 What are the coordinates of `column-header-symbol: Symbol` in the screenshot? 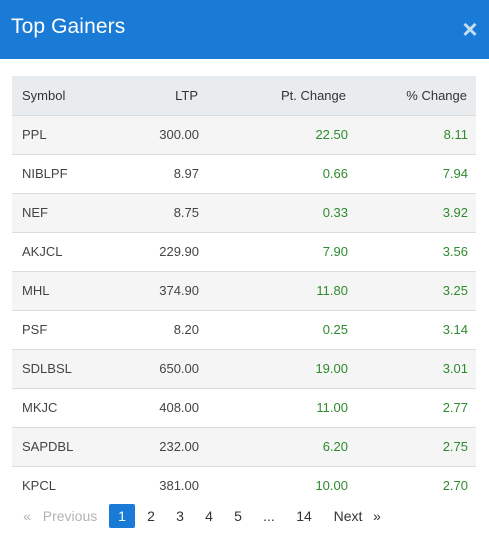 It's located at (44, 95).